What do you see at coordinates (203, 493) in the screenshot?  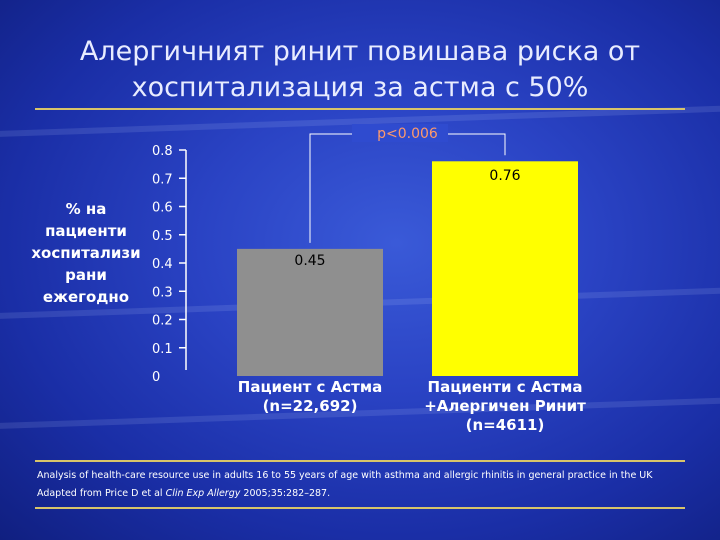 I see `footnote-journal: Clin Exp Allergy` at bounding box center [203, 493].